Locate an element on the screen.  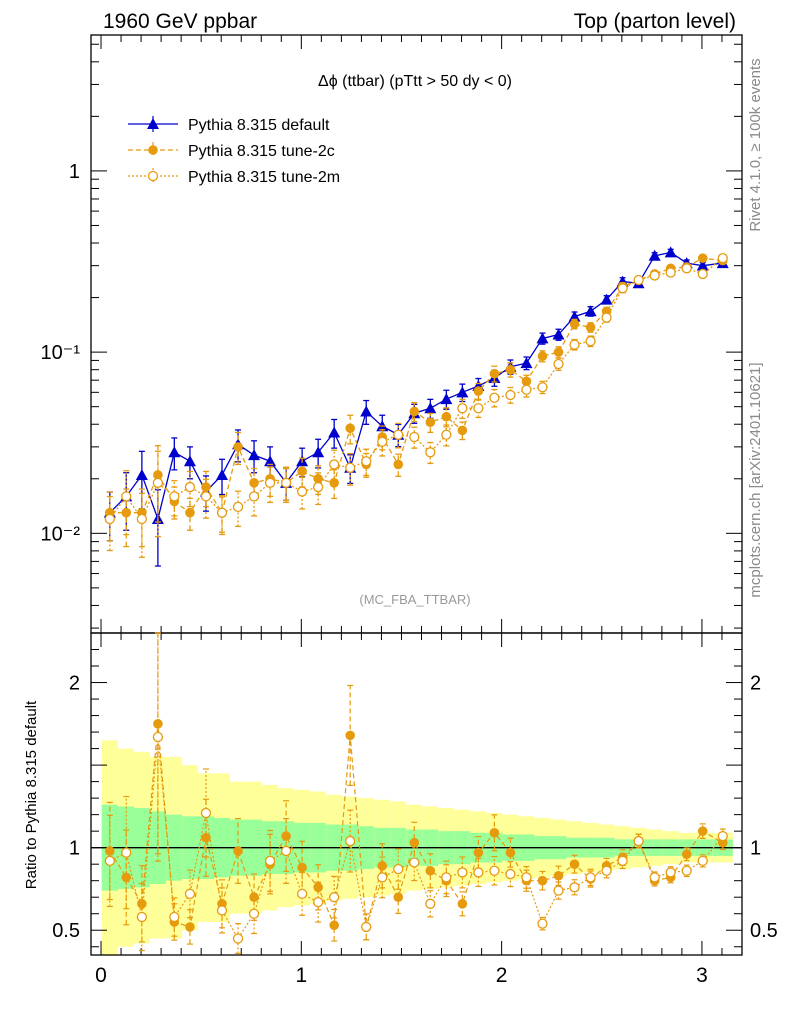
x-tick-label: 2 is located at coordinates (502, 975).